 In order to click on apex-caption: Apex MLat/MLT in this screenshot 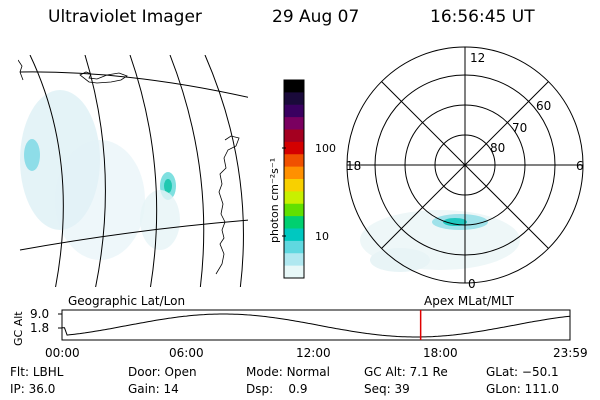, I will do `click(469, 301)`.